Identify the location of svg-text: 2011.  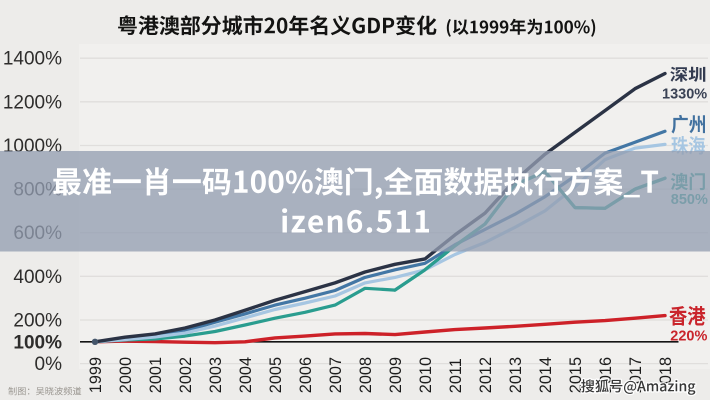
(456, 375).